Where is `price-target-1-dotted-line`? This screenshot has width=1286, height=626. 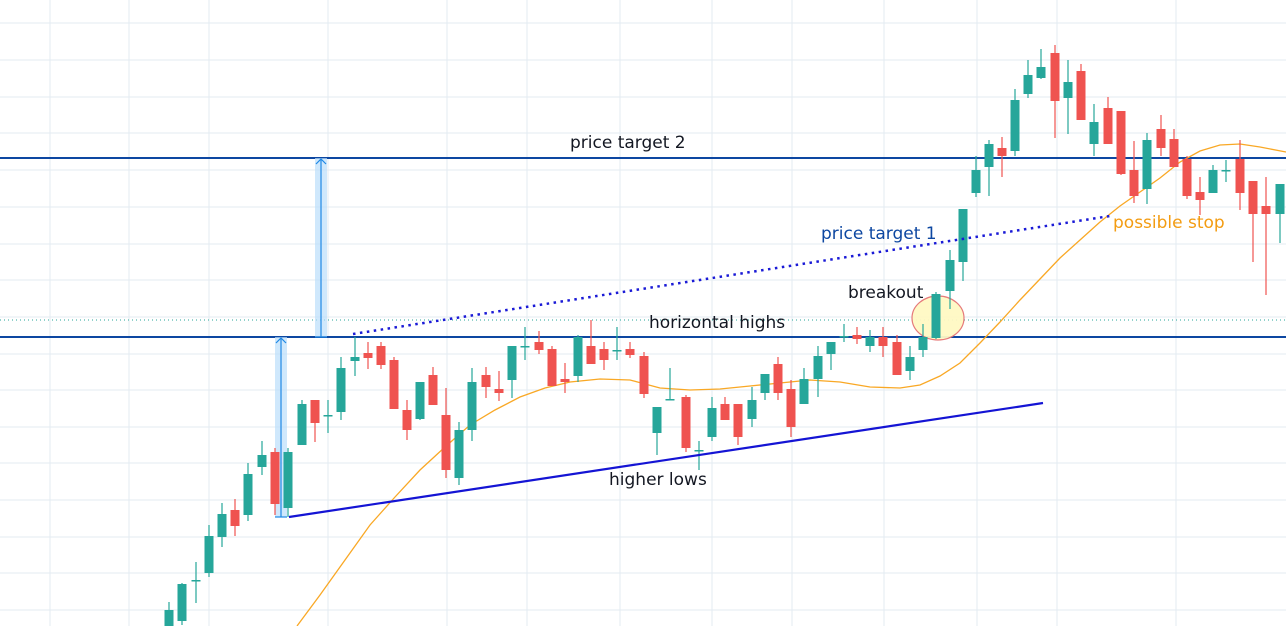 price-target-1-dotted-line is located at coordinates (731, 275).